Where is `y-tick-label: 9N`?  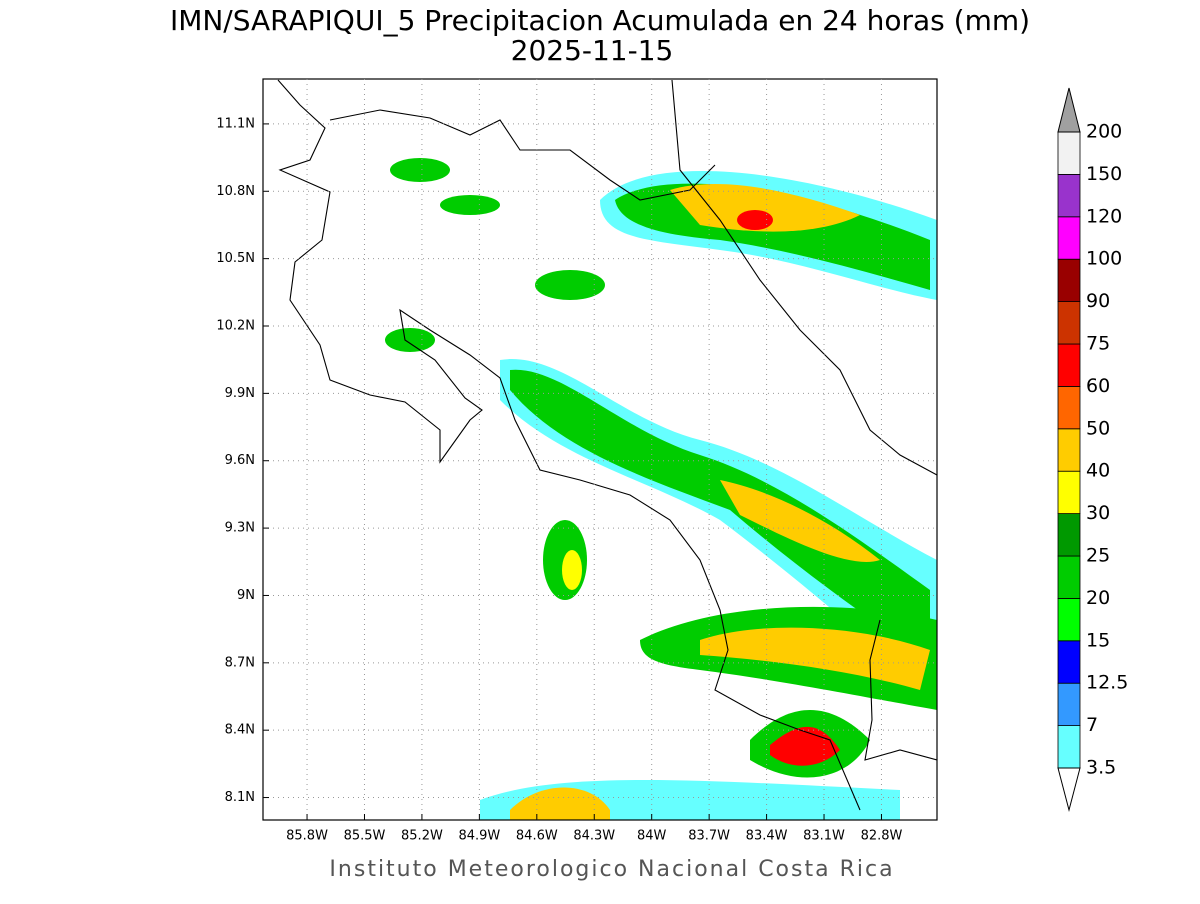
y-tick-label: 9N is located at coordinates (246, 595).